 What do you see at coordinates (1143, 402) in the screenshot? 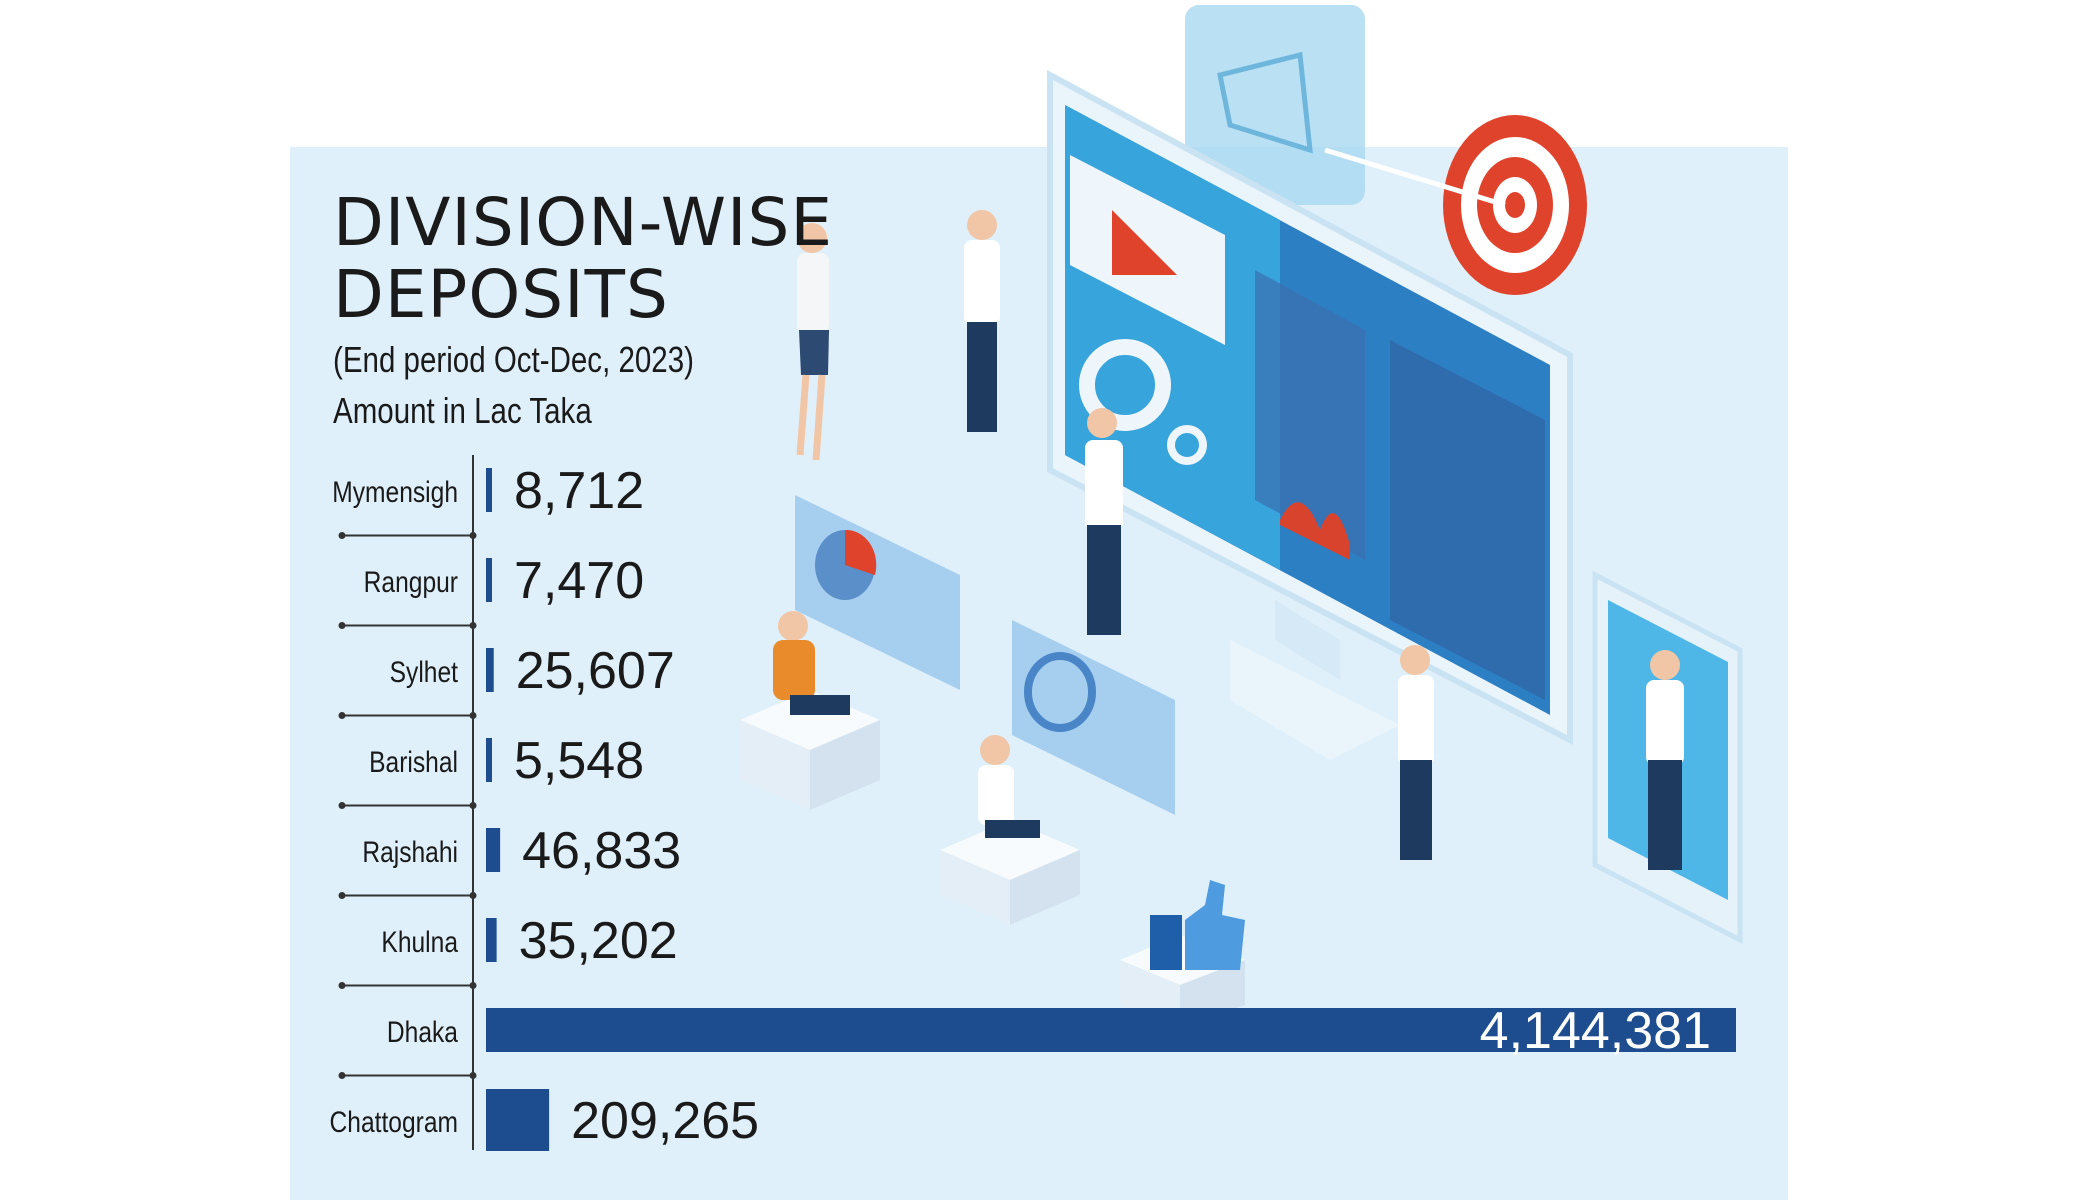
I see `gear-icon` at bounding box center [1143, 402].